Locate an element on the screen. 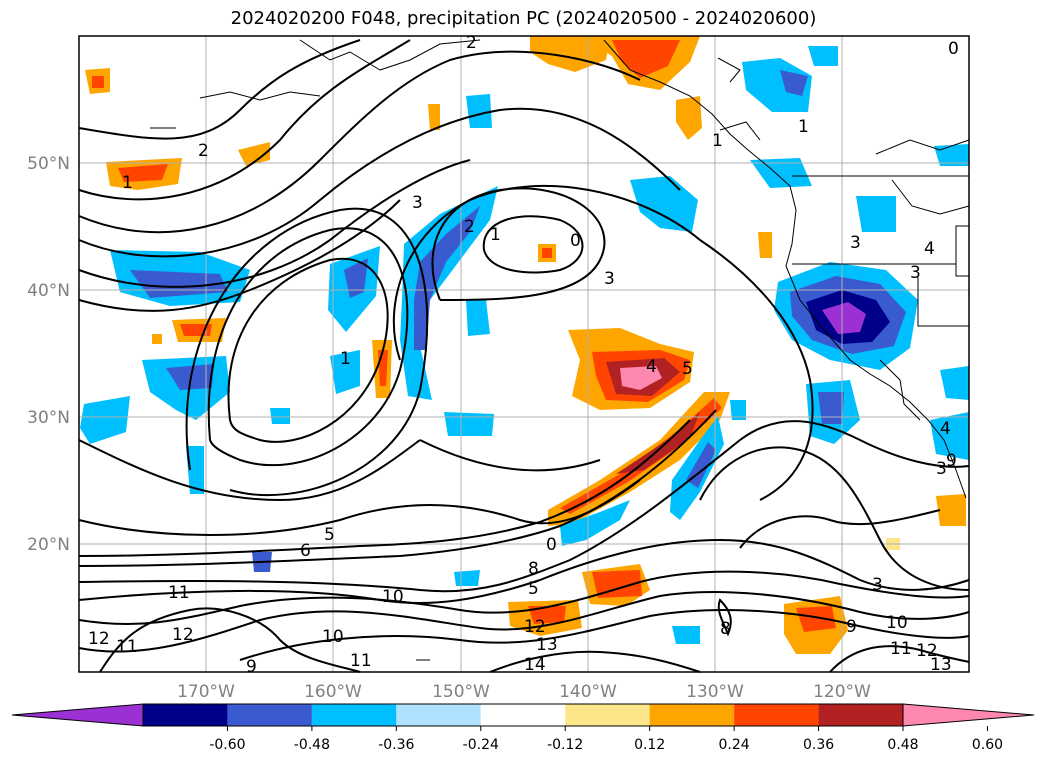 Image resolution: width=1047 pixels, height=765 pixels. colorbar-outline is located at coordinates (523, 715).